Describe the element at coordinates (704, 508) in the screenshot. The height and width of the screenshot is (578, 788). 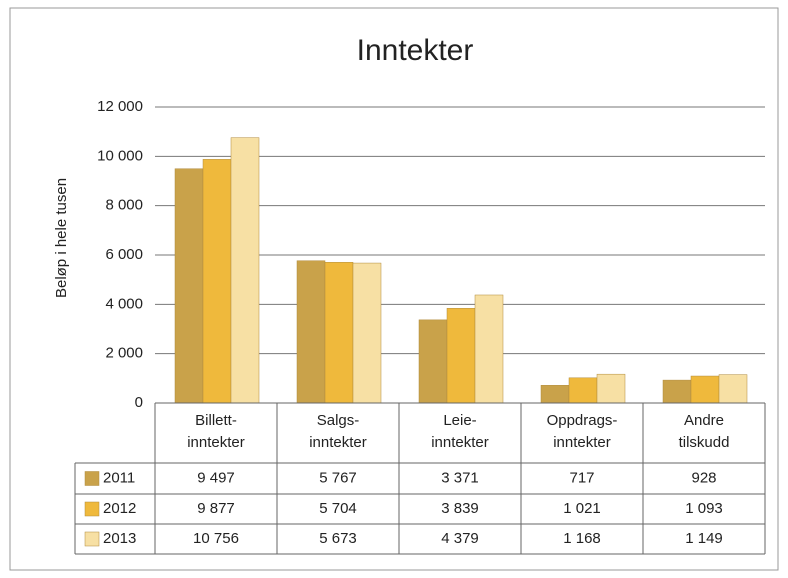
I see `table-value: 1 093` at that location.